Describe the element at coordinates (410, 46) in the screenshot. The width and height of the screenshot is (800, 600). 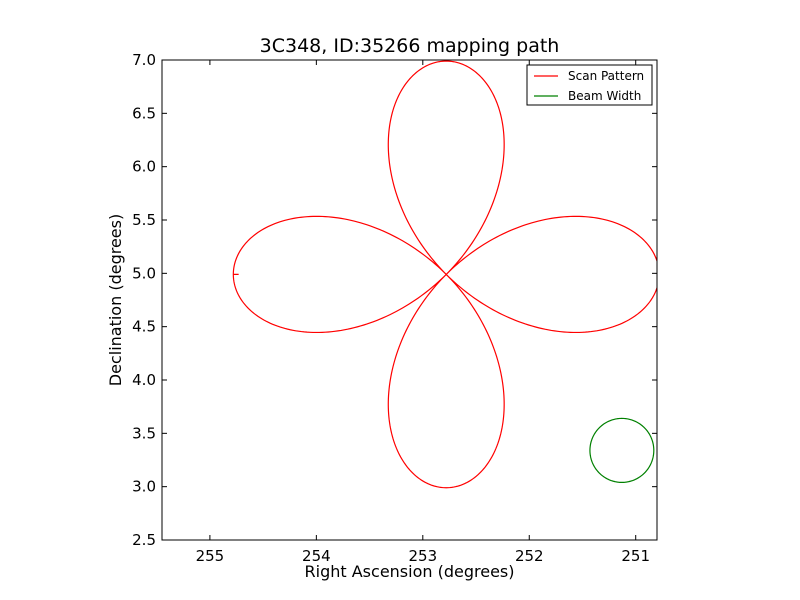
I see `chart-title: 3C348, ID:35266 mapping path` at that location.